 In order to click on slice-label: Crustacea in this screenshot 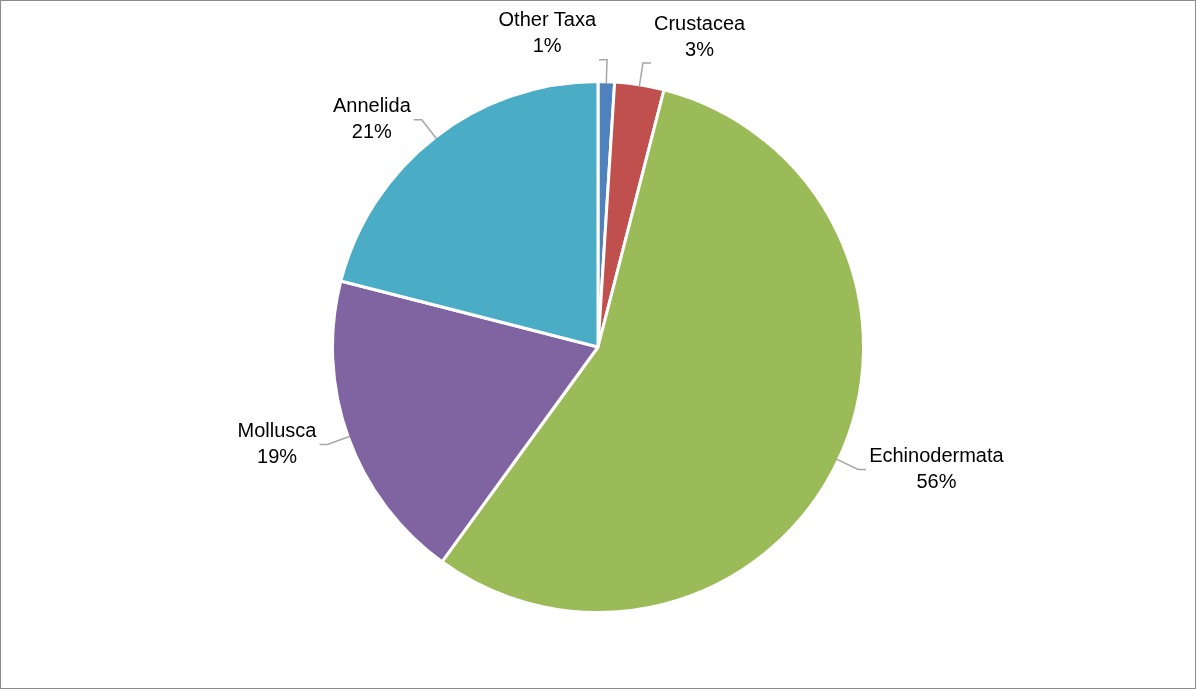, I will do `click(699, 22)`.